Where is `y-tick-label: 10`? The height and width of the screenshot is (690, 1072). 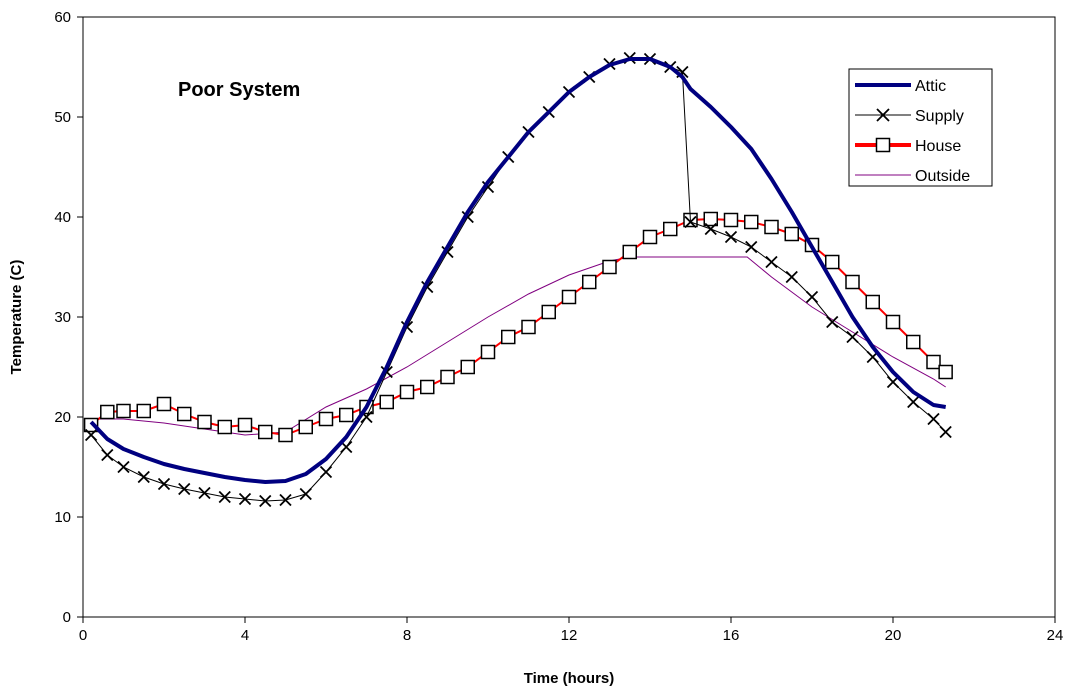
y-tick-label: 10 is located at coordinates (62, 517).